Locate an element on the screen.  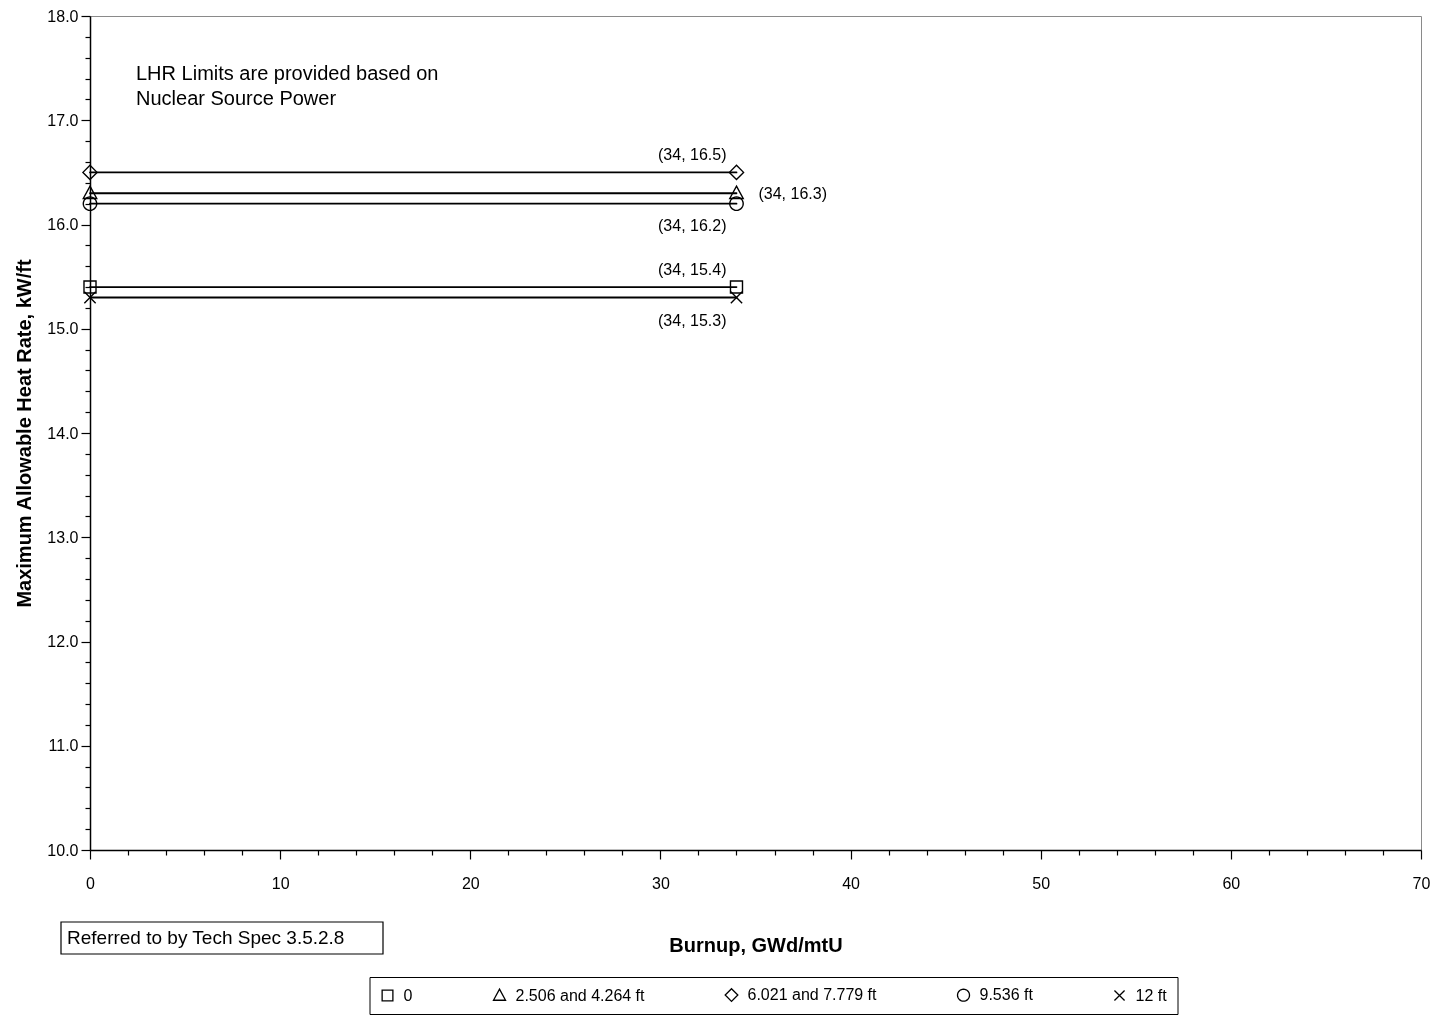
y-axis-title: Maximum Allowable Heat Rate, kW/ft is located at coordinates (24, 433).